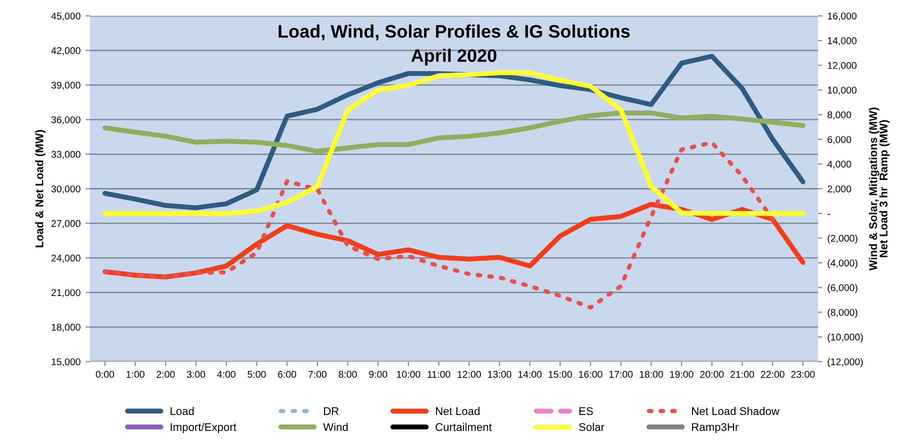  I want to click on y2-tick-label: 14,000, so click(842, 41).